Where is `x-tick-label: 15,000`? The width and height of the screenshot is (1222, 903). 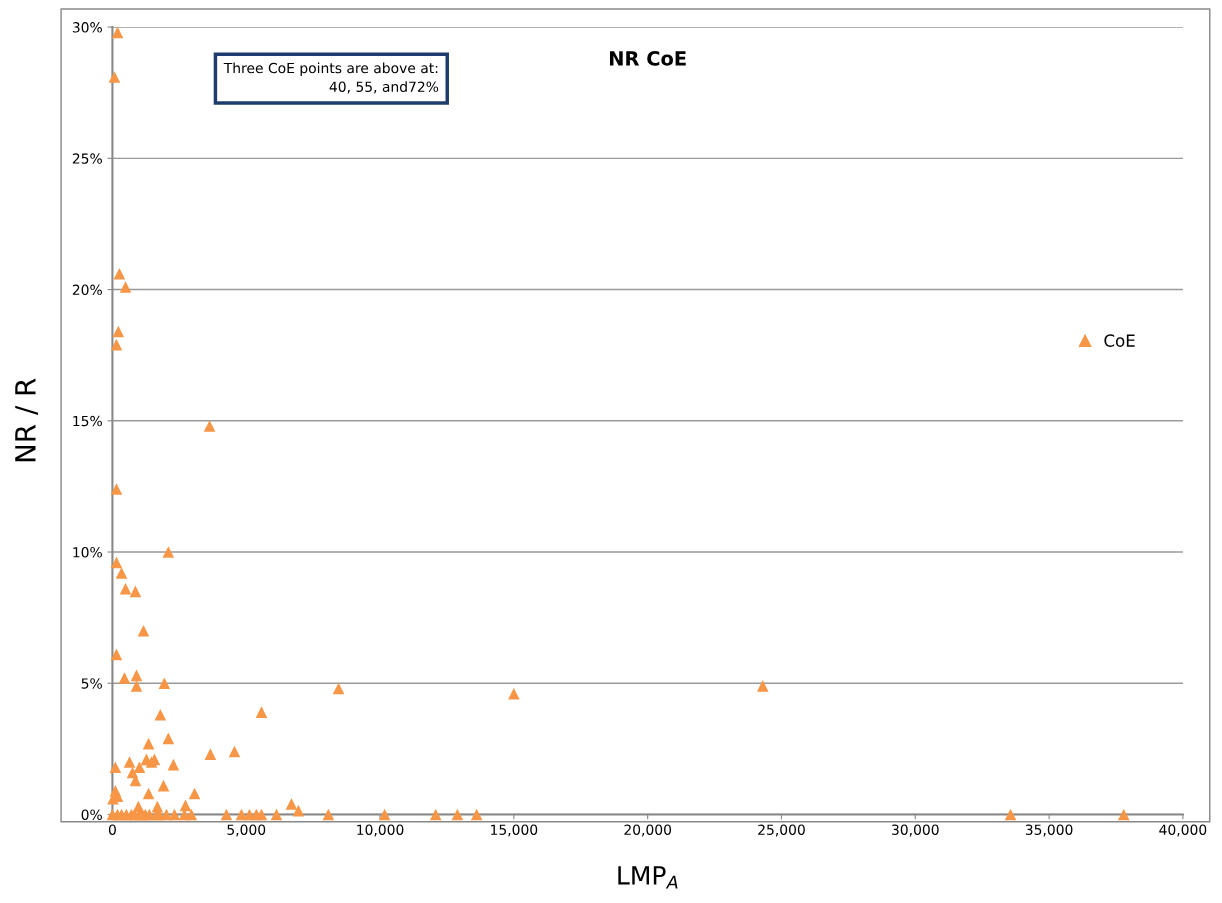 x-tick-label: 15,000 is located at coordinates (514, 830).